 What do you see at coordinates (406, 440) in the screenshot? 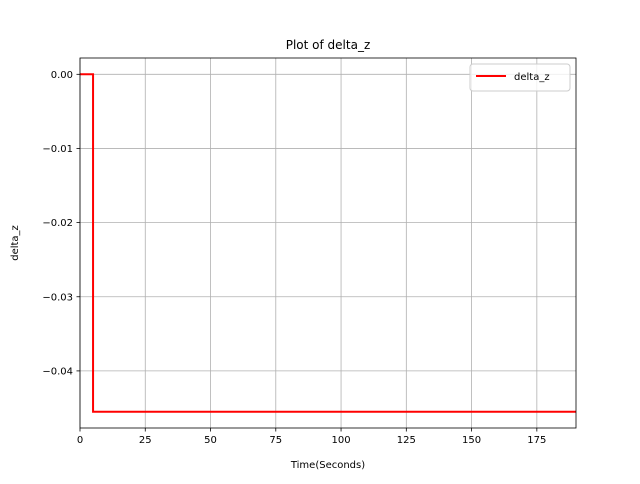
I see `x-tick-label: 125` at bounding box center [406, 440].